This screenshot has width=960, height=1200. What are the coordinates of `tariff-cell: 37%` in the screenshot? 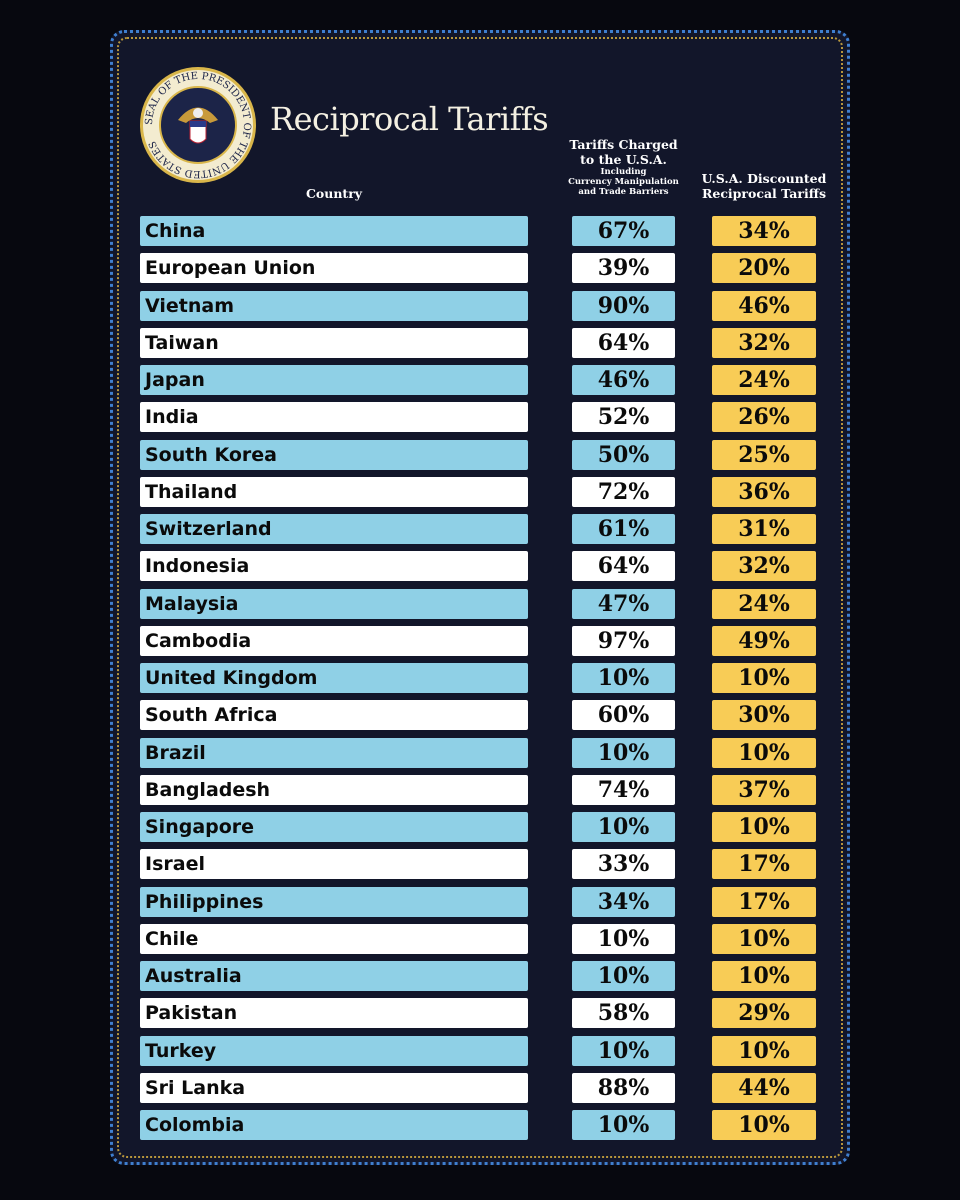 It's located at (764, 789).